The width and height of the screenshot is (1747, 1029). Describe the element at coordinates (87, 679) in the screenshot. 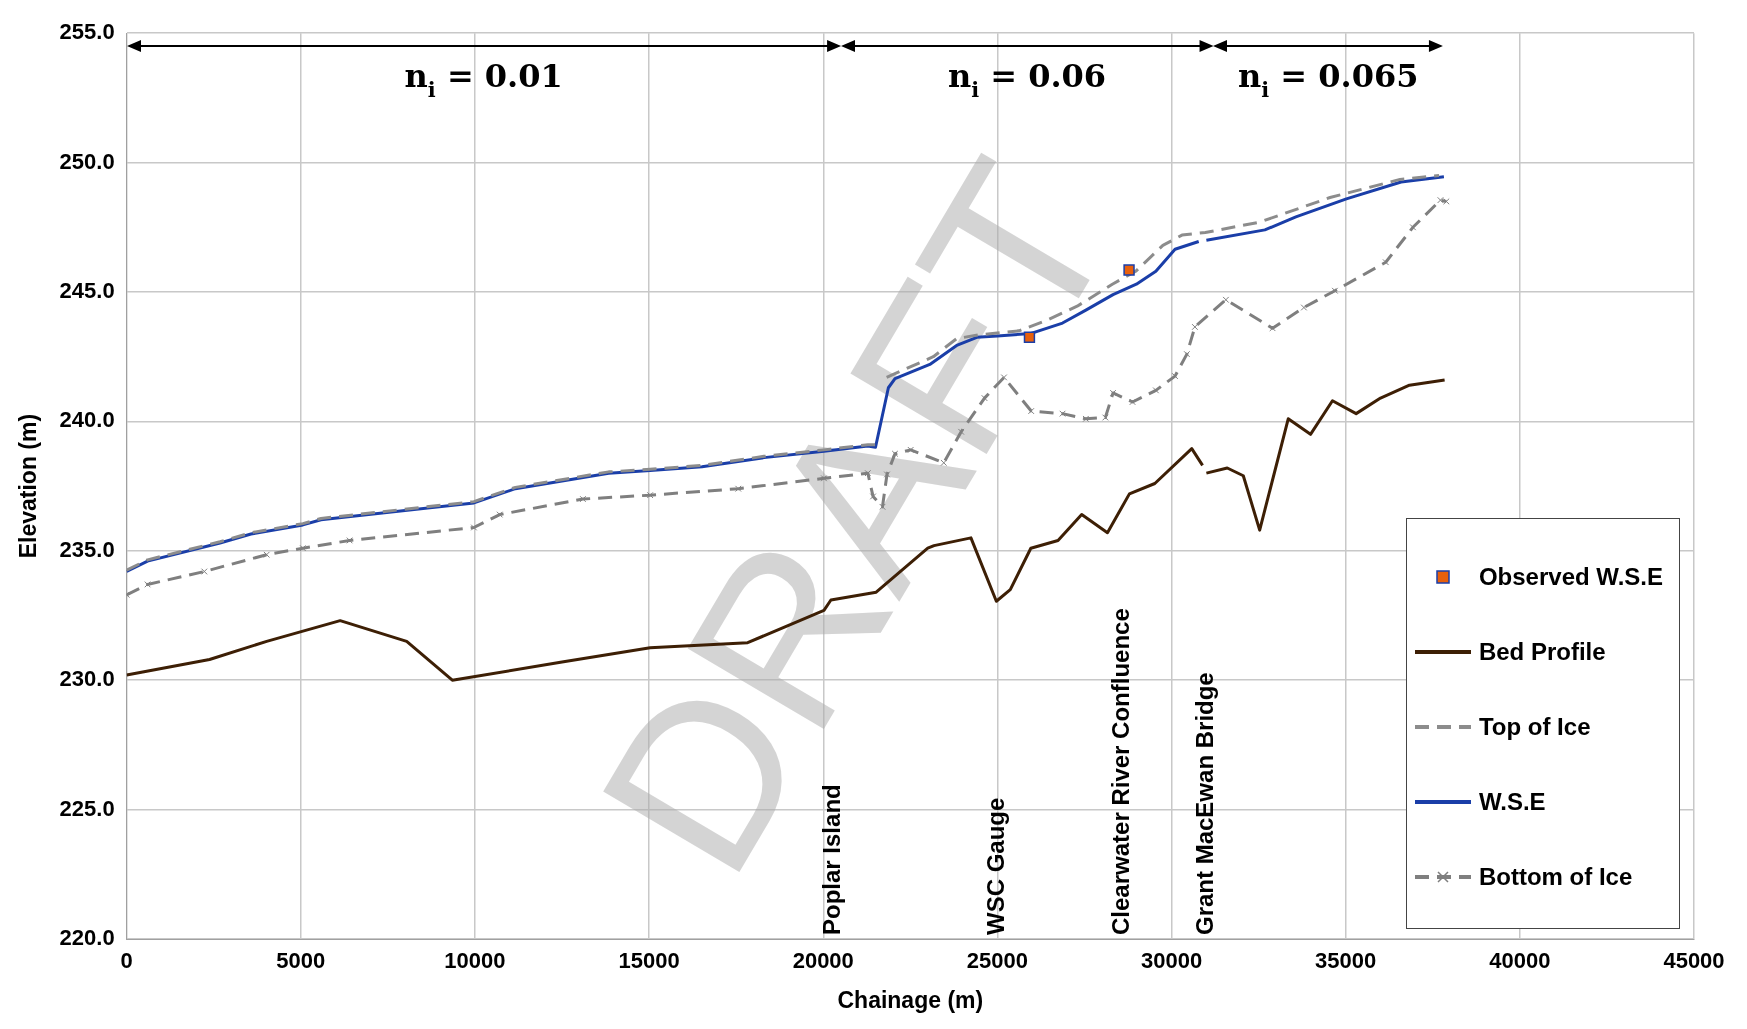

I see `y-tick-label: 230.0` at that location.